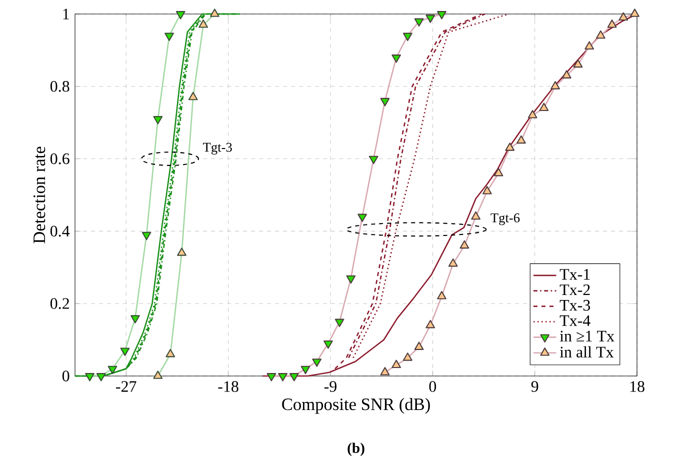  What do you see at coordinates (575, 290) in the screenshot?
I see `legend-label: Tx-2` at bounding box center [575, 290].